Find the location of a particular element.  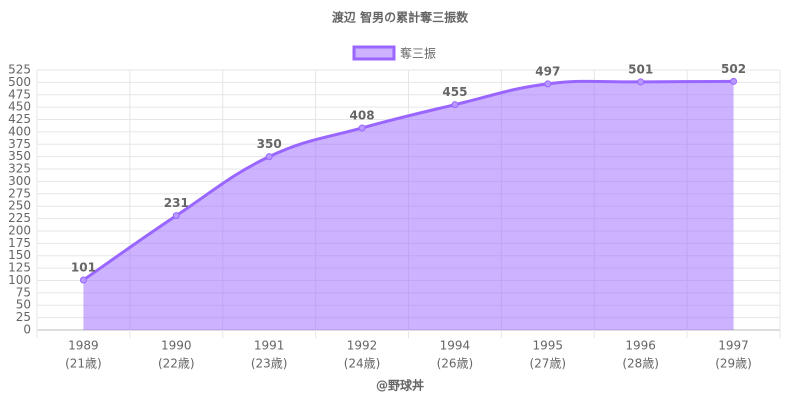

y-tick-label: 200 is located at coordinates (19, 230).